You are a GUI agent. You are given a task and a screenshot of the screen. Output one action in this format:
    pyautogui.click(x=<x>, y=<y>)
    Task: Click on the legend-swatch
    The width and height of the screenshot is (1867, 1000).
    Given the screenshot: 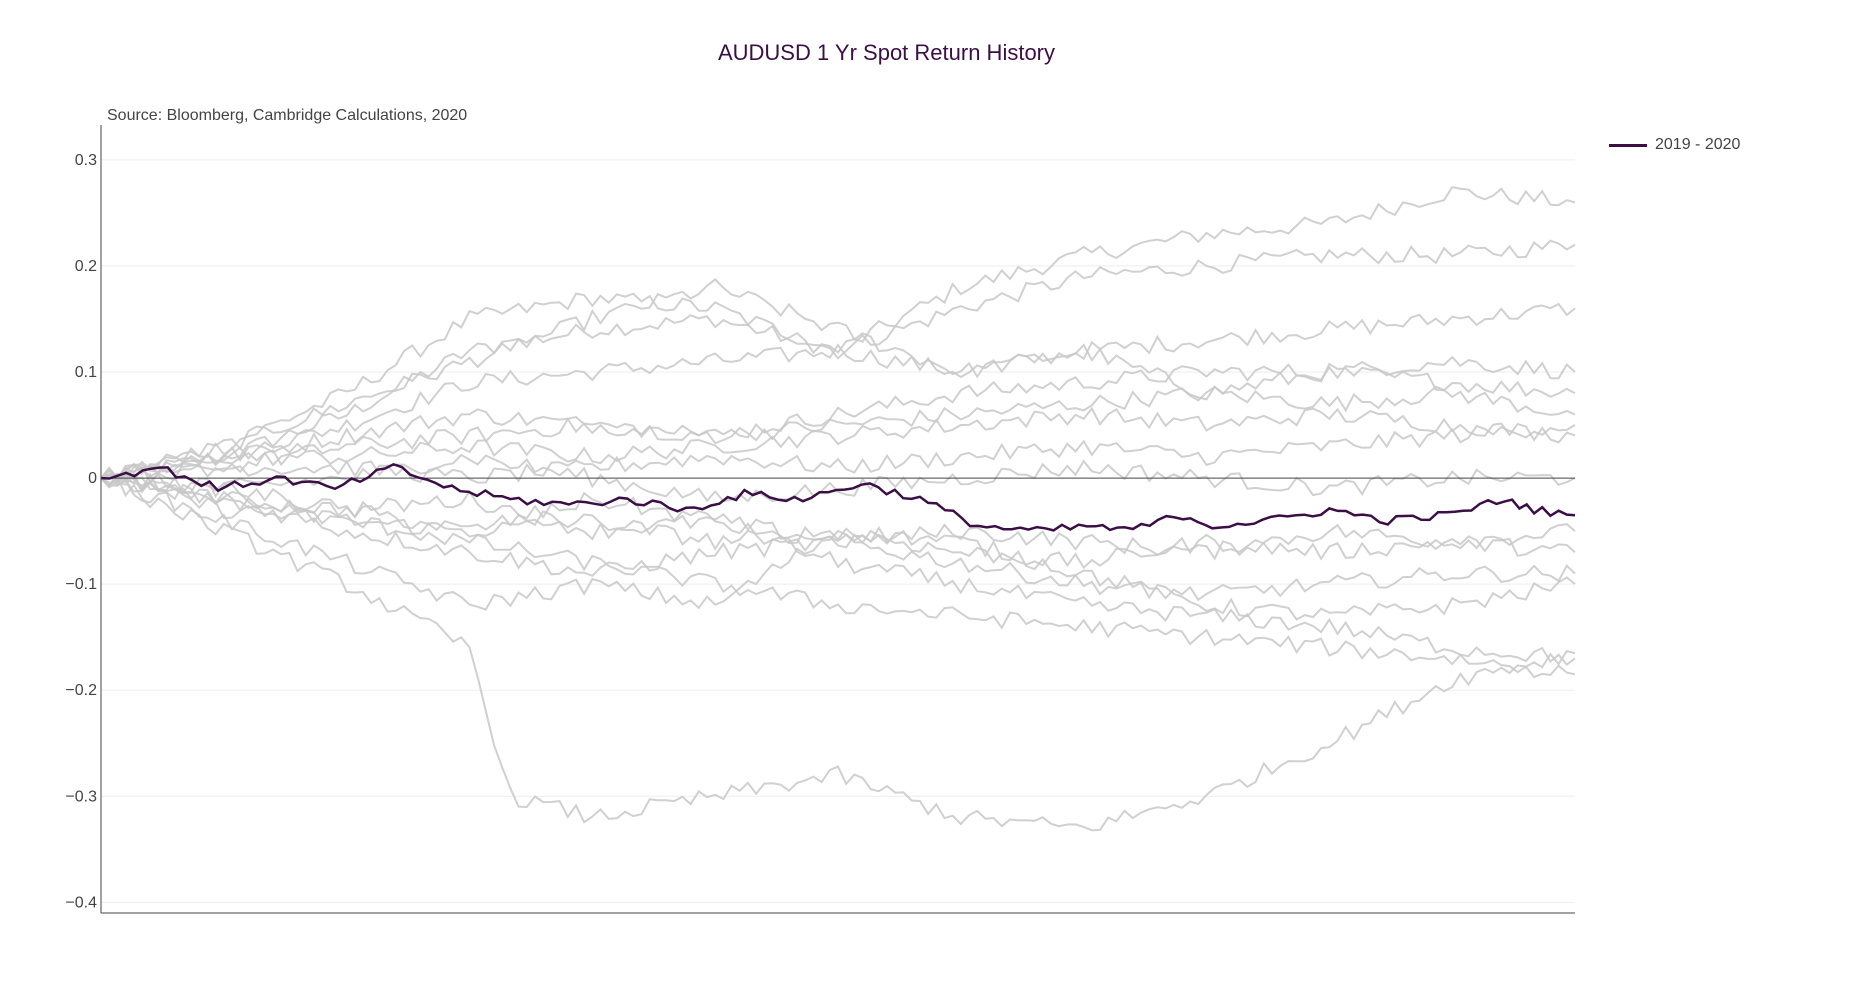 What is the action you would take?
    pyautogui.click(x=1628, y=145)
    